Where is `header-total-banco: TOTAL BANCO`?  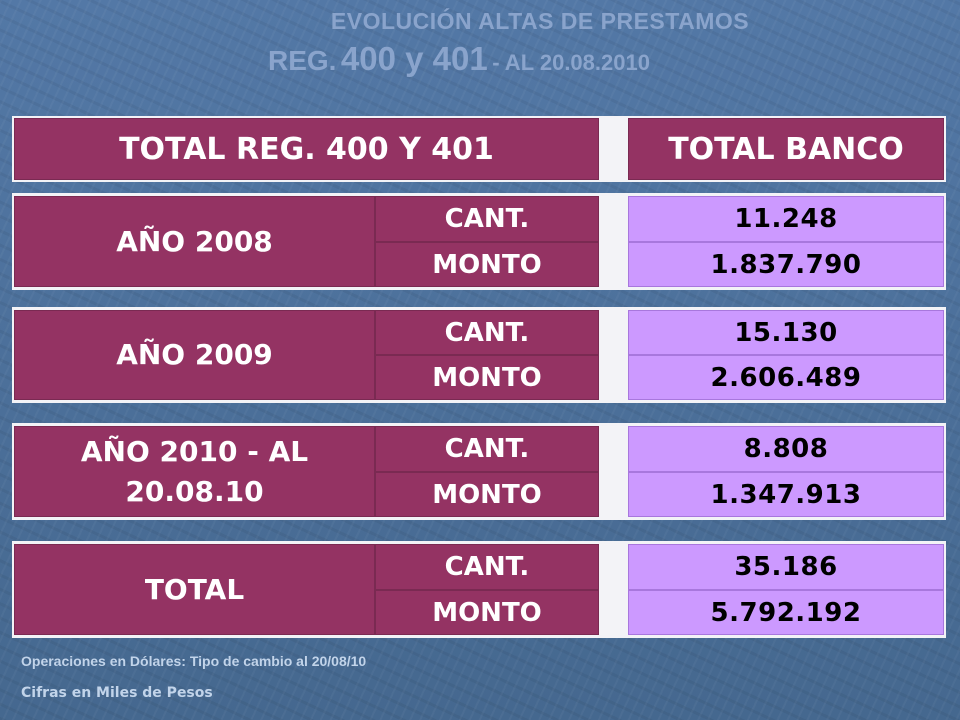
header-total-banco: TOTAL BANCO is located at coordinates (786, 149).